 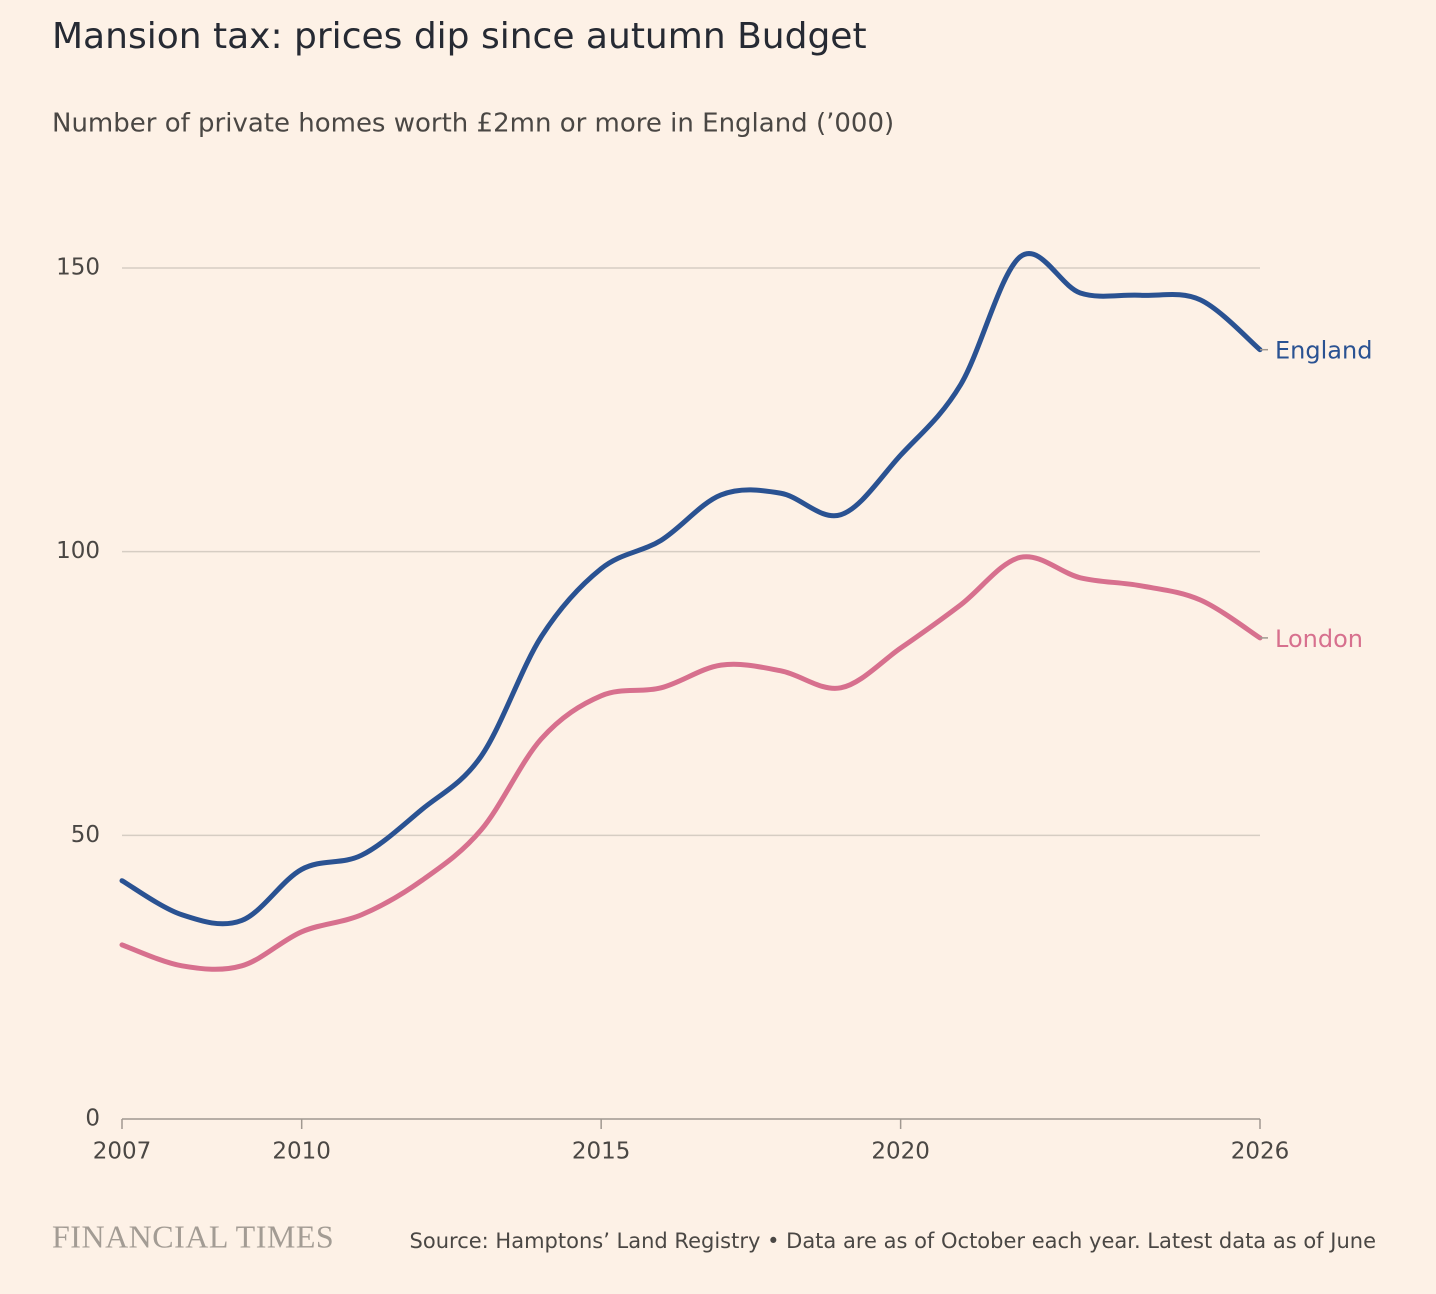 I want to click on y-tick-label: 100, so click(x=78, y=551).